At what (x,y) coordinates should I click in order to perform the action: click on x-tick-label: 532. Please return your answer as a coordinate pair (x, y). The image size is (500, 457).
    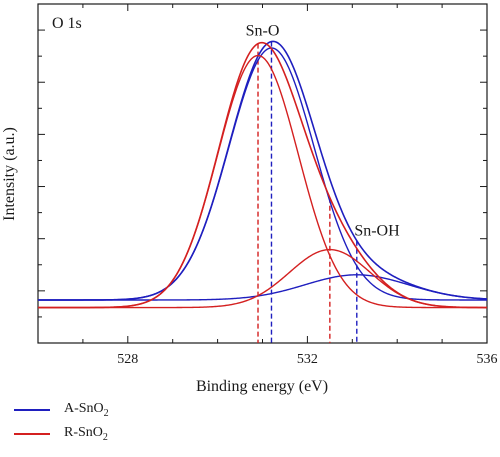
    Looking at the image, I should click on (307, 359).